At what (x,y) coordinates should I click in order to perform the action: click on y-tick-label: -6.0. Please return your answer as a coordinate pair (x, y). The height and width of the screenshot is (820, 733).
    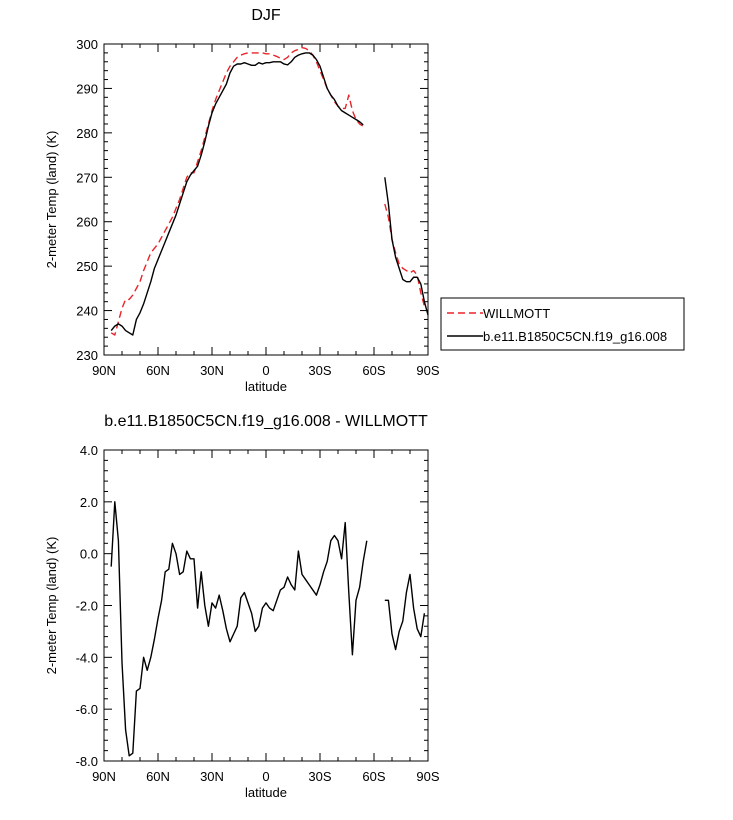
    Looking at the image, I should click on (87, 709).